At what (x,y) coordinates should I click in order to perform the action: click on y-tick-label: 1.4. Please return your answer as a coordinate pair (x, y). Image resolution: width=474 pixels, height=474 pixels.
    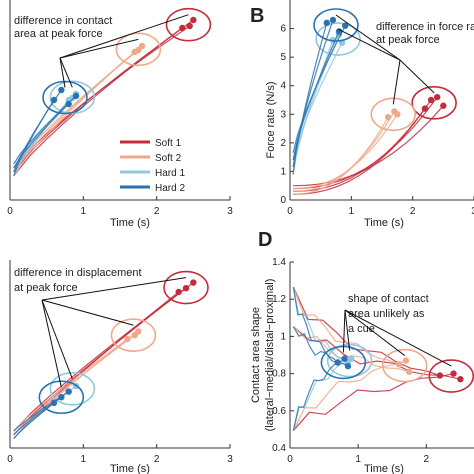
    Looking at the image, I should click on (279, 262).